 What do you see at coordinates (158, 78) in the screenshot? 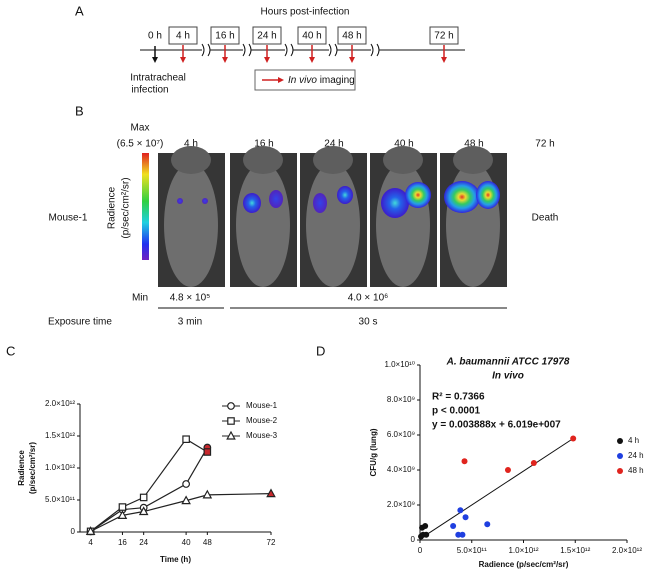
I see `start-label: Intratracheal` at bounding box center [158, 78].